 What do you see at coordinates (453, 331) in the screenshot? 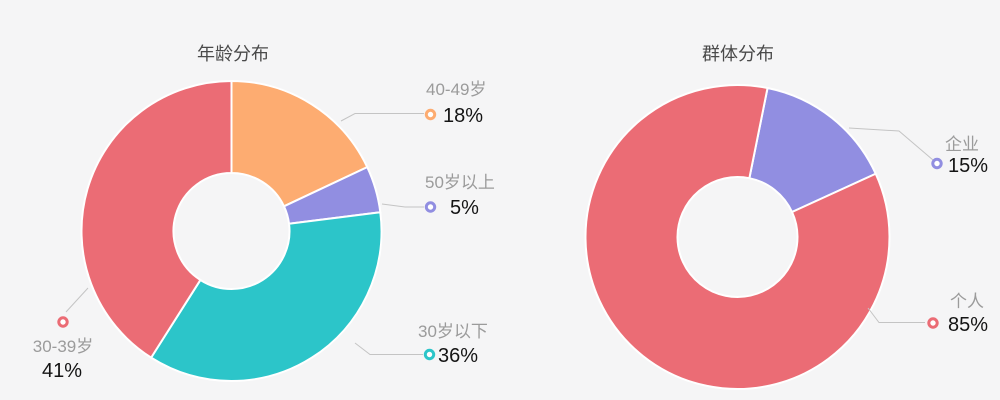
I see `slice-name-label: 30岁以下` at bounding box center [453, 331].